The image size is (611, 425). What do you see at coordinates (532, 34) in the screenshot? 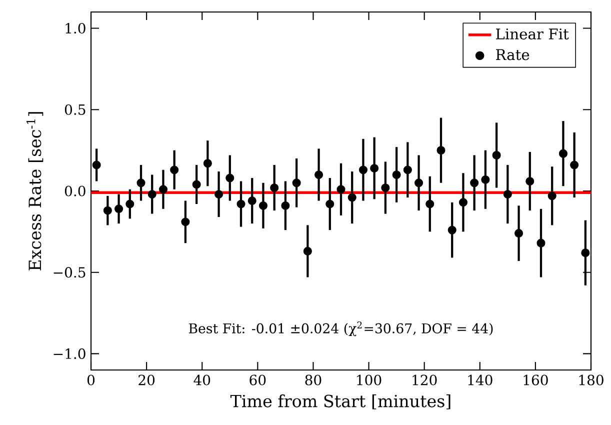
I see `legend-label: Linear Fit` at bounding box center [532, 34].